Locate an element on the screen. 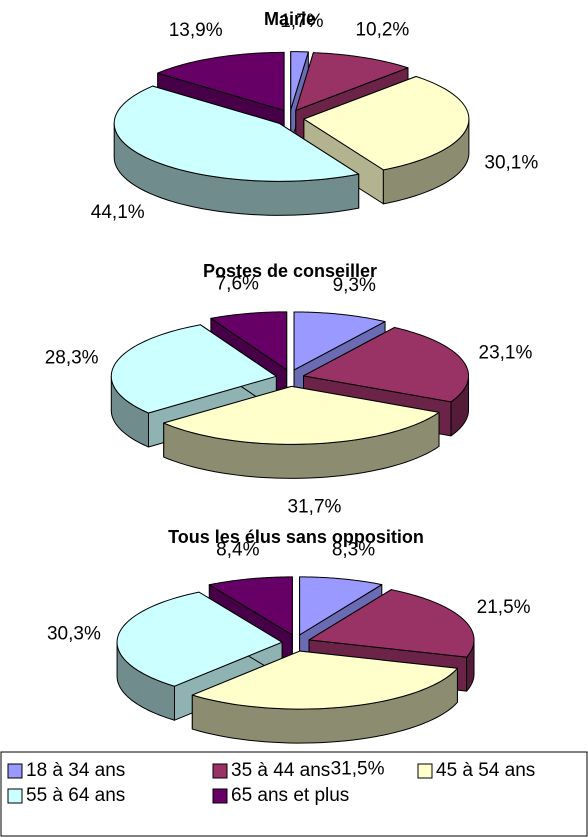  data-label: 28,3% is located at coordinates (72, 358).